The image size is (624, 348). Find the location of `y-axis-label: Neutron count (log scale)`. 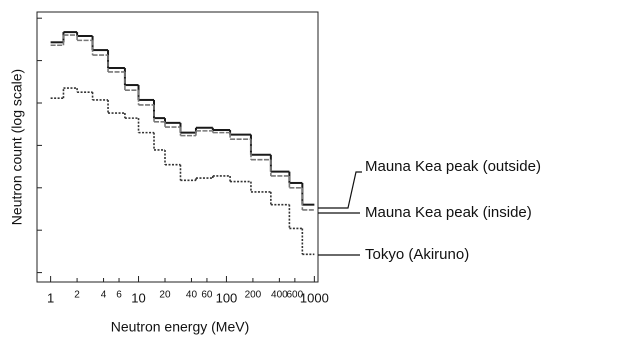

y-axis-label: Neutron count (log scale) is located at coordinates (17, 147).